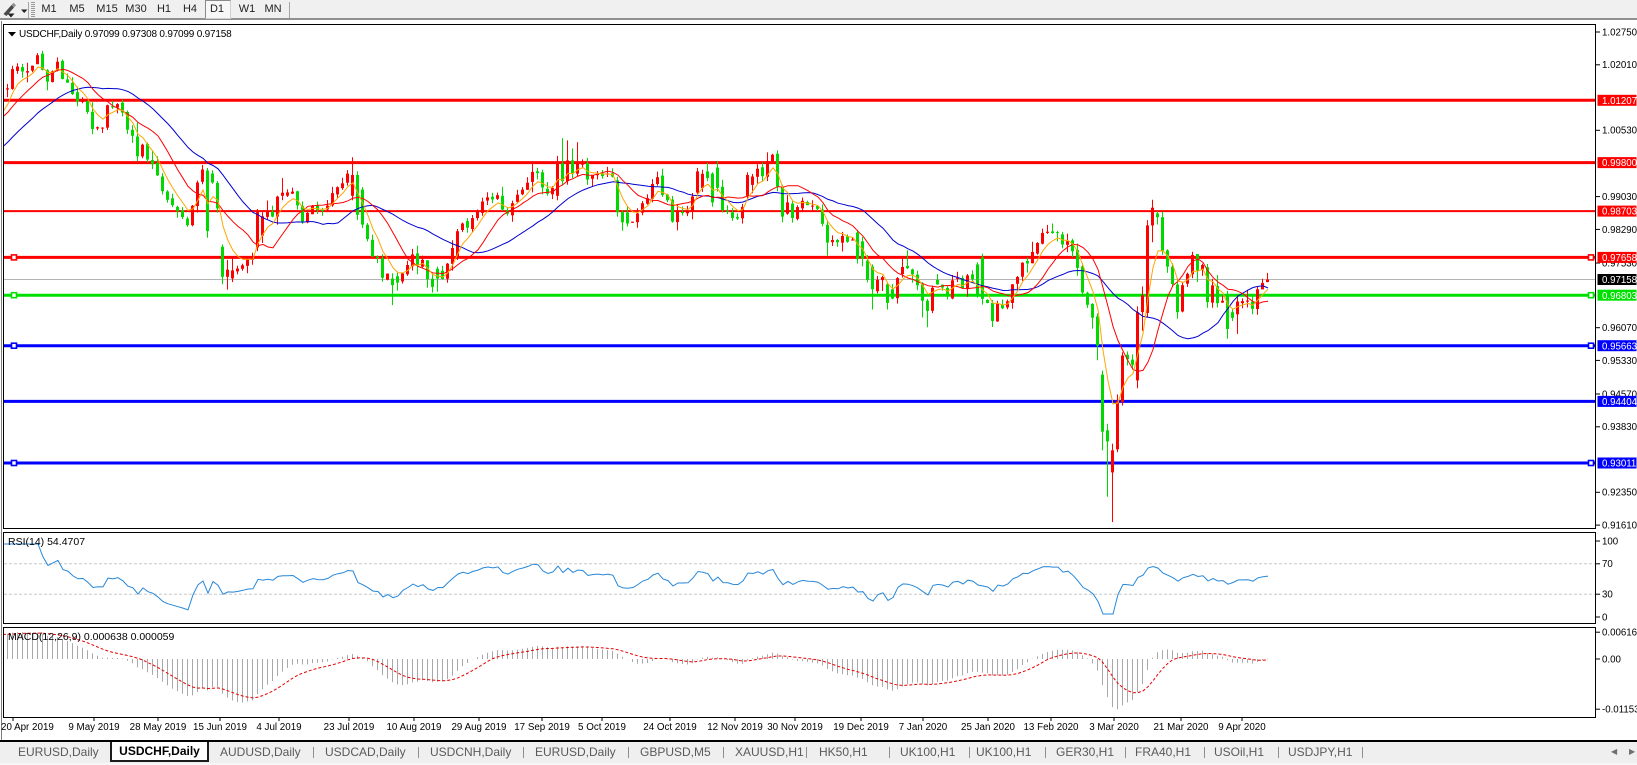 The height and width of the screenshot is (765, 1637). What do you see at coordinates (478, 727) in the screenshot?
I see `svg-text: 29 Aug 2019` at bounding box center [478, 727].